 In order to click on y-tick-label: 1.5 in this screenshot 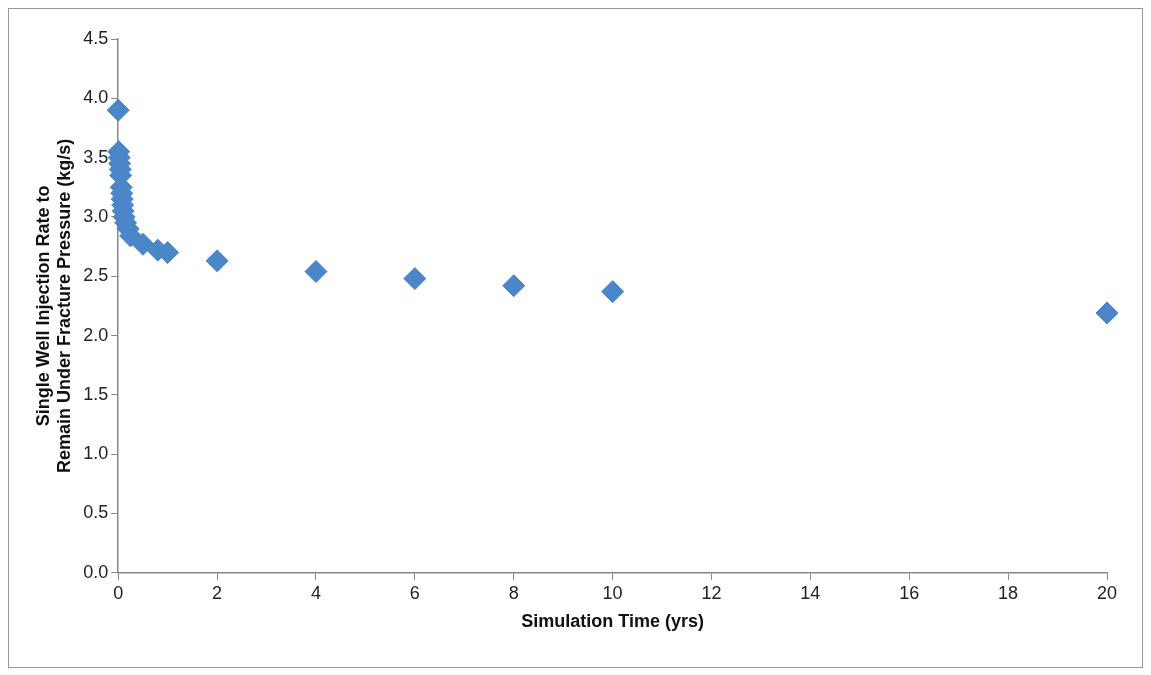, I will do `click(96, 393)`.